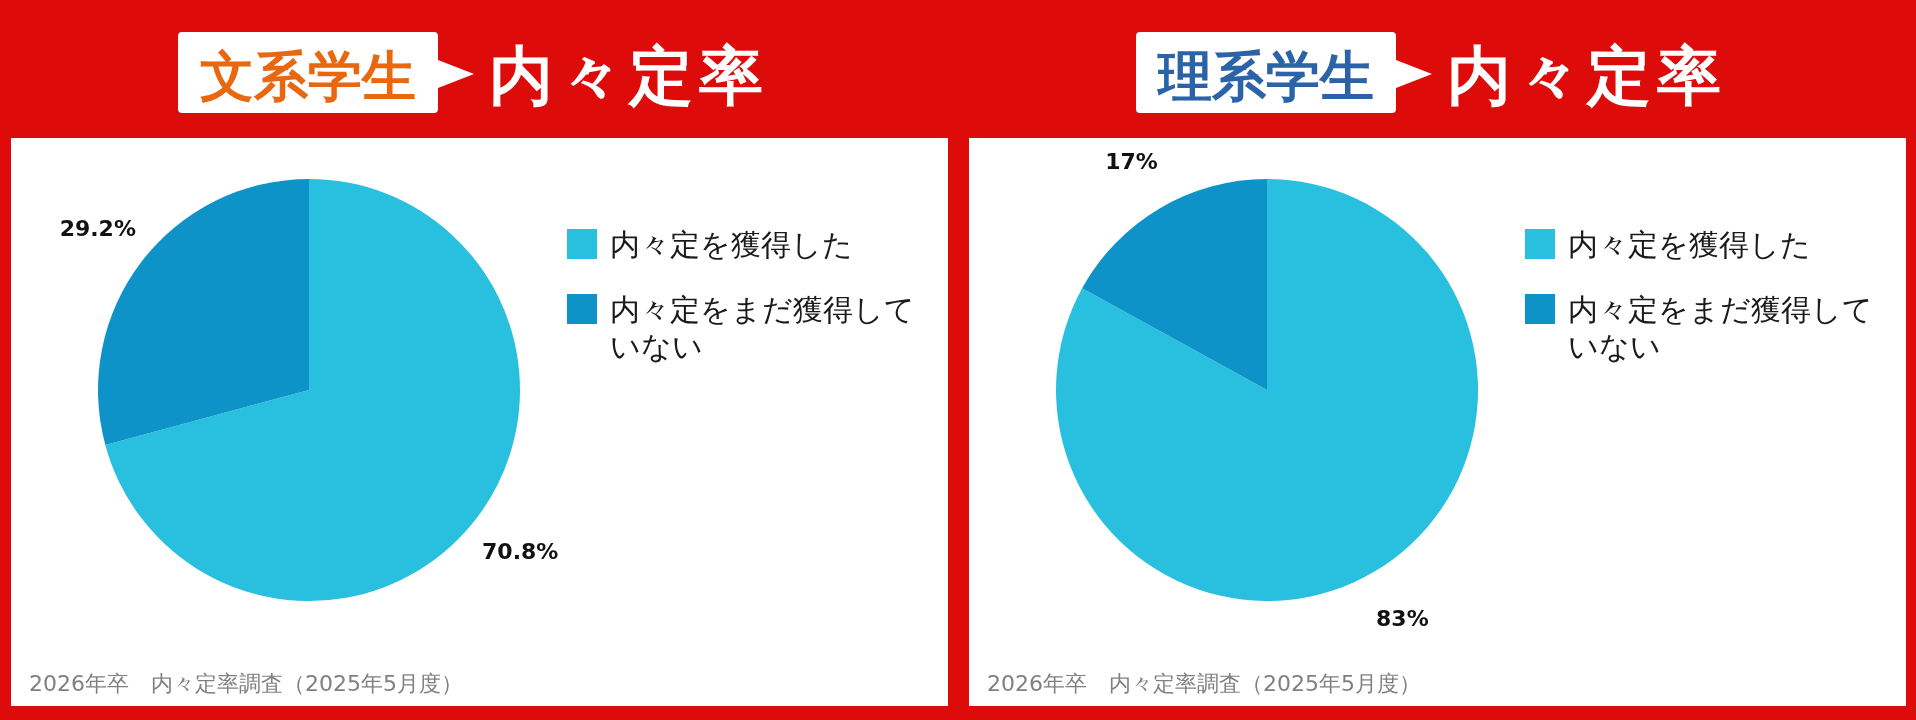  I want to click on data-label: 70.8%, so click(520, 552).